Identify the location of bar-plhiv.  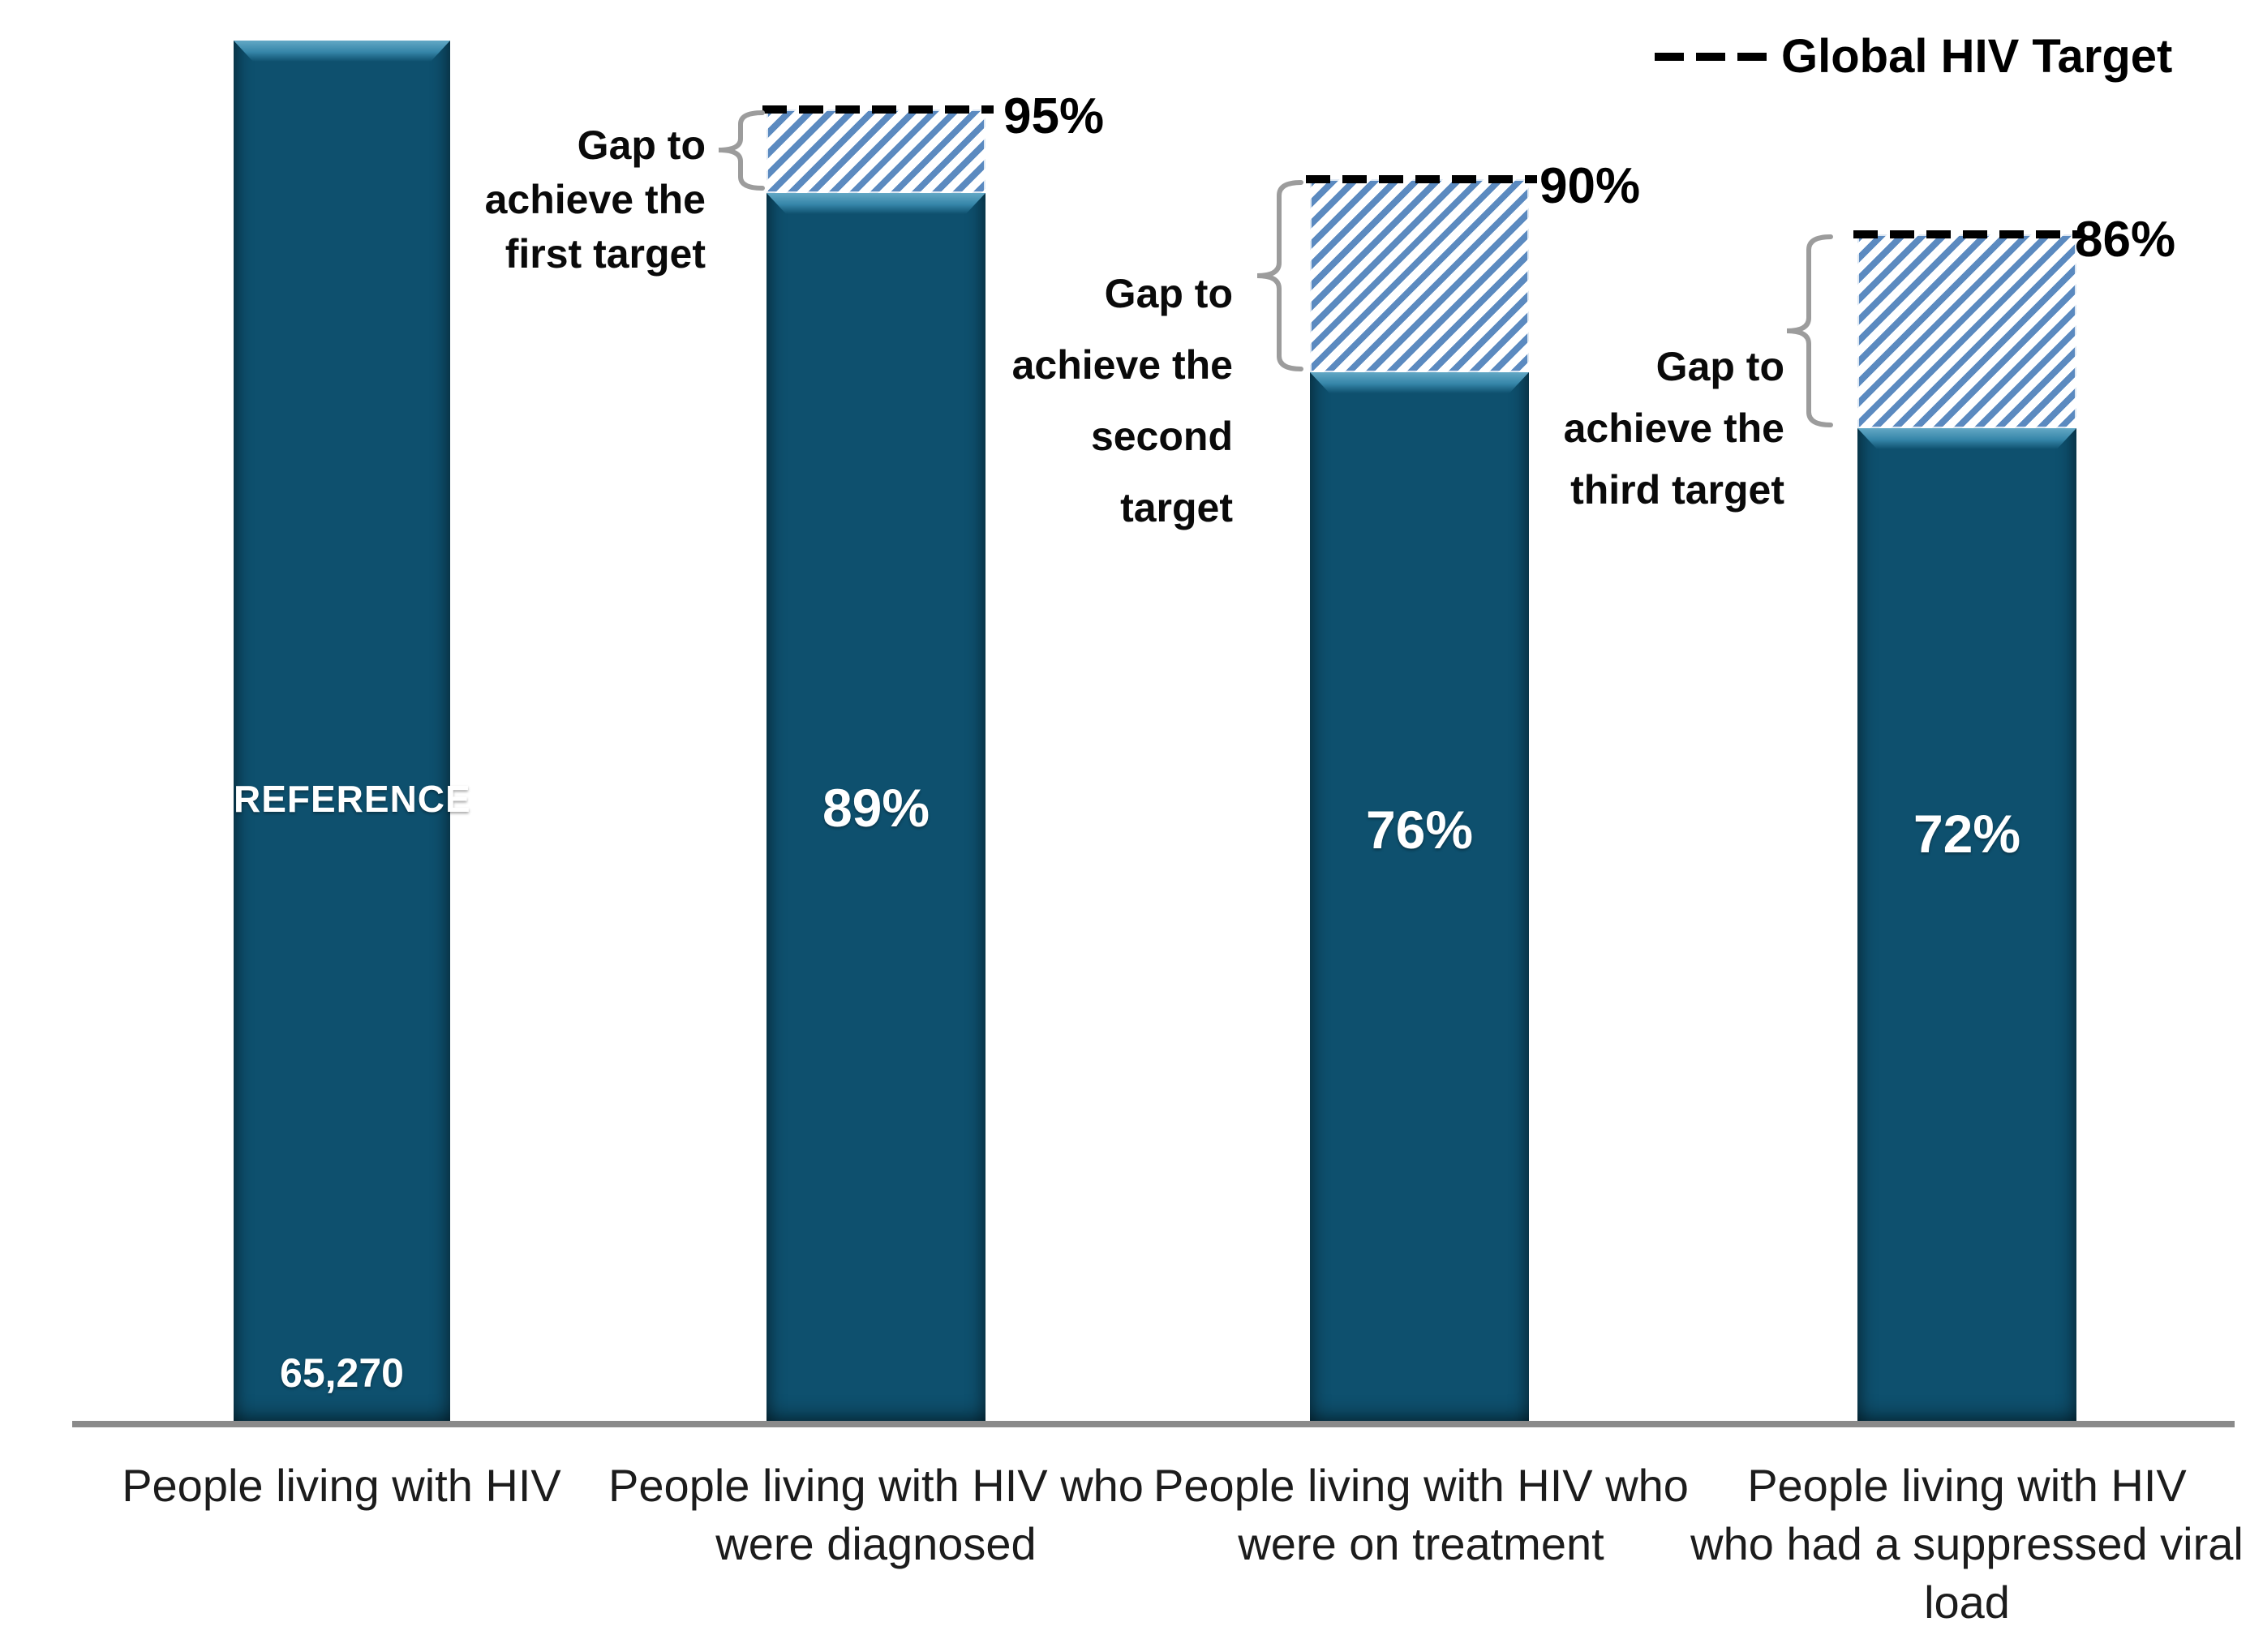
(342, 731).